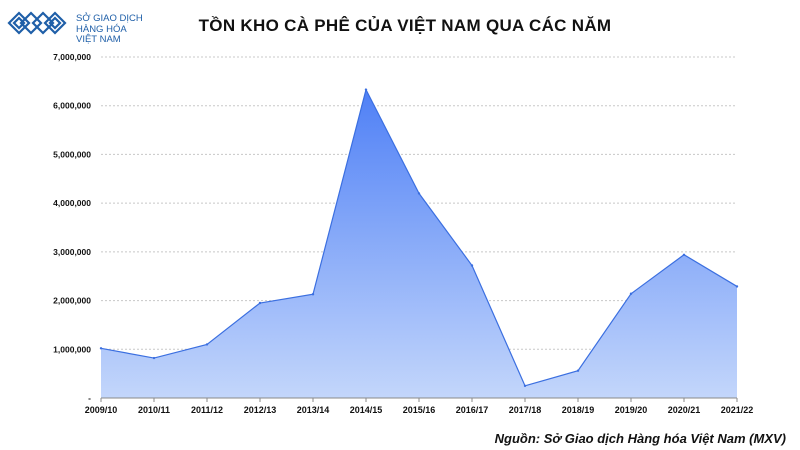  What do you see at coordinates (631, 410) in the screenshot?
I see `x-tick-label: 2019/20` at bounding box center [631, 410].